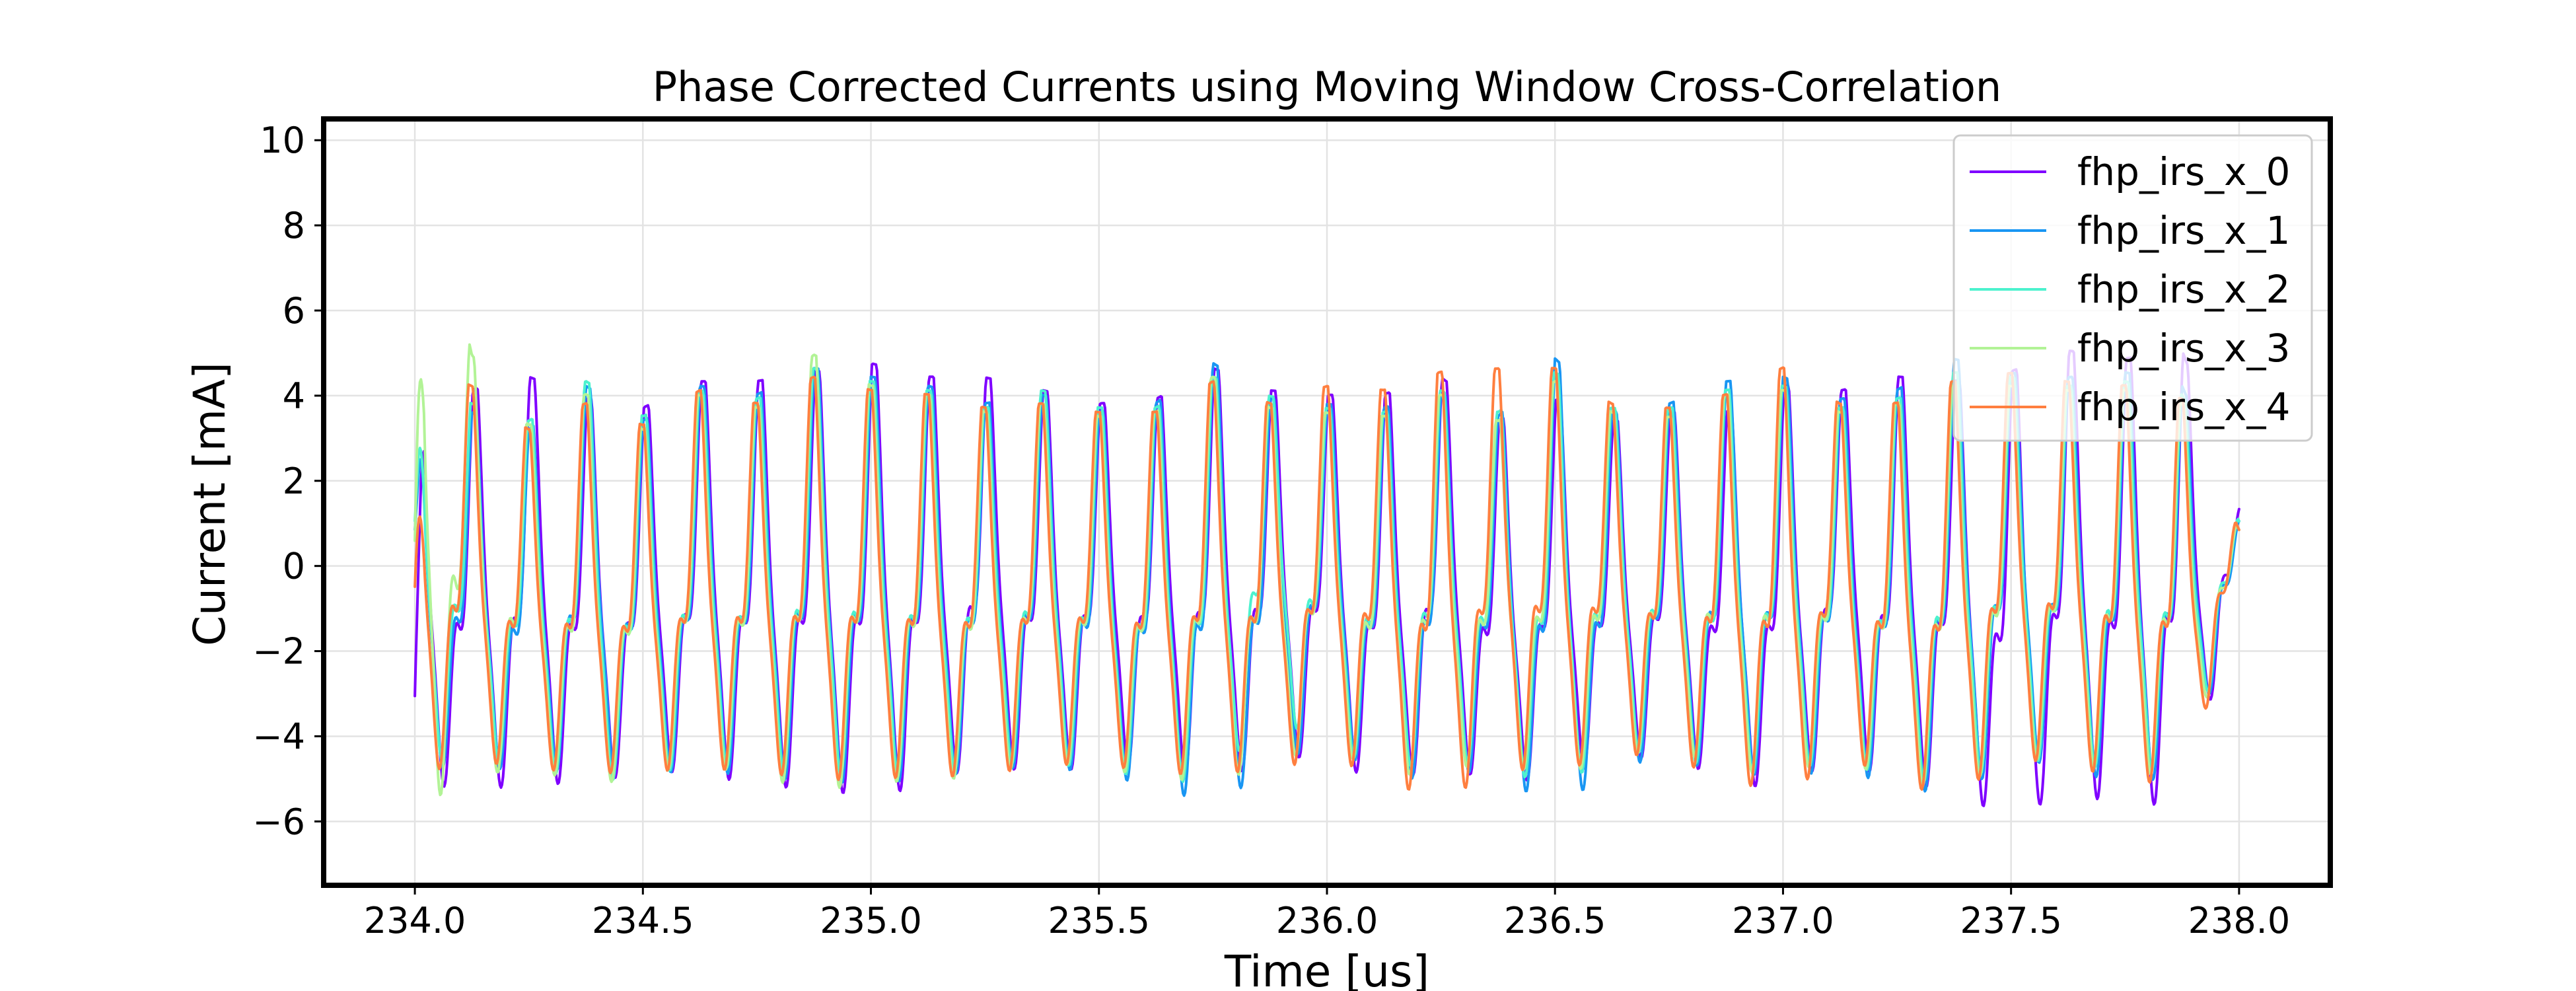  I want to click on legend-label: fhp_irs_x_1, so click(2184, 230).